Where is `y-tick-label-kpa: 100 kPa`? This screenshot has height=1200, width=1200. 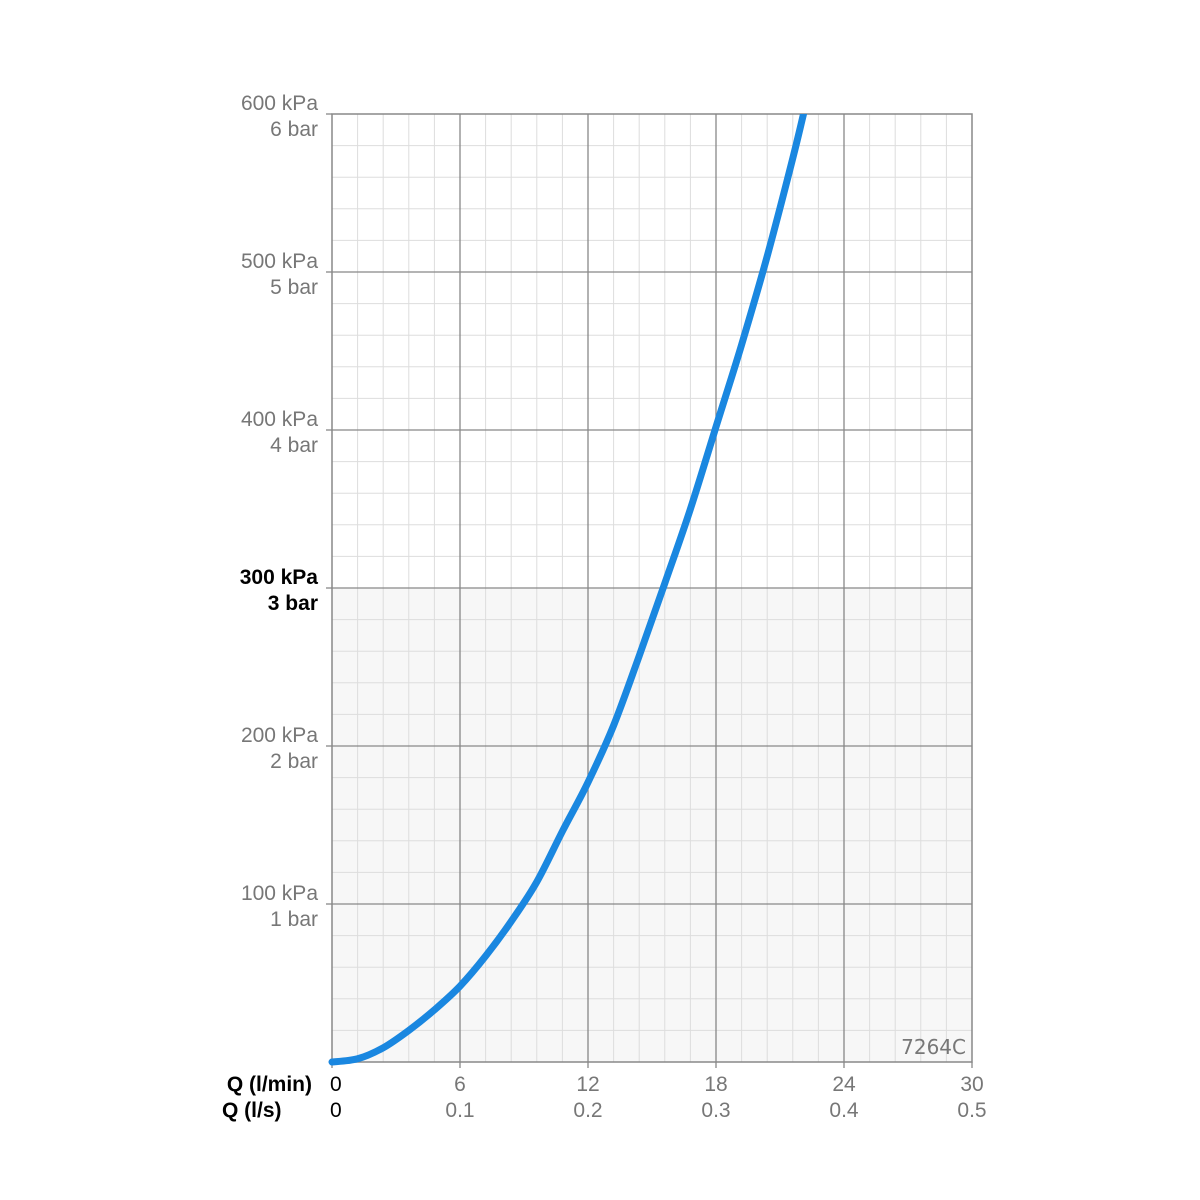
y-tick-label-kpa: 100 kPa is located at coordinates (279, 893).